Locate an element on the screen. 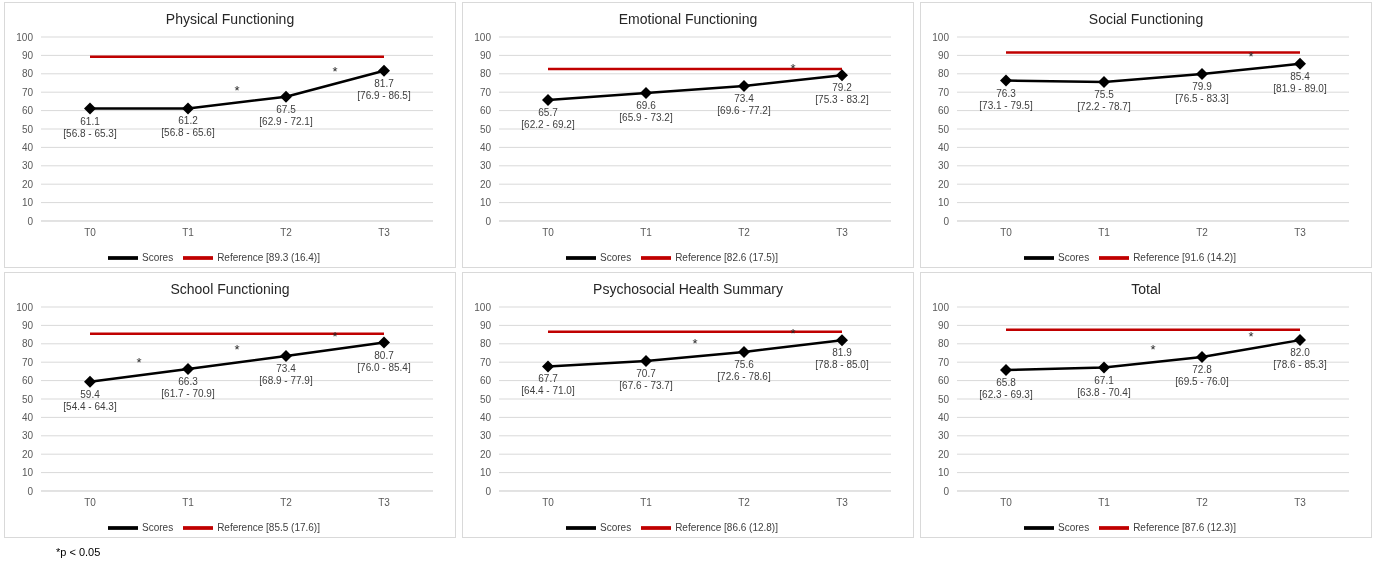  data-label: 79.9 [76.5 - 83.3] is located at coordinates (1202, 92).